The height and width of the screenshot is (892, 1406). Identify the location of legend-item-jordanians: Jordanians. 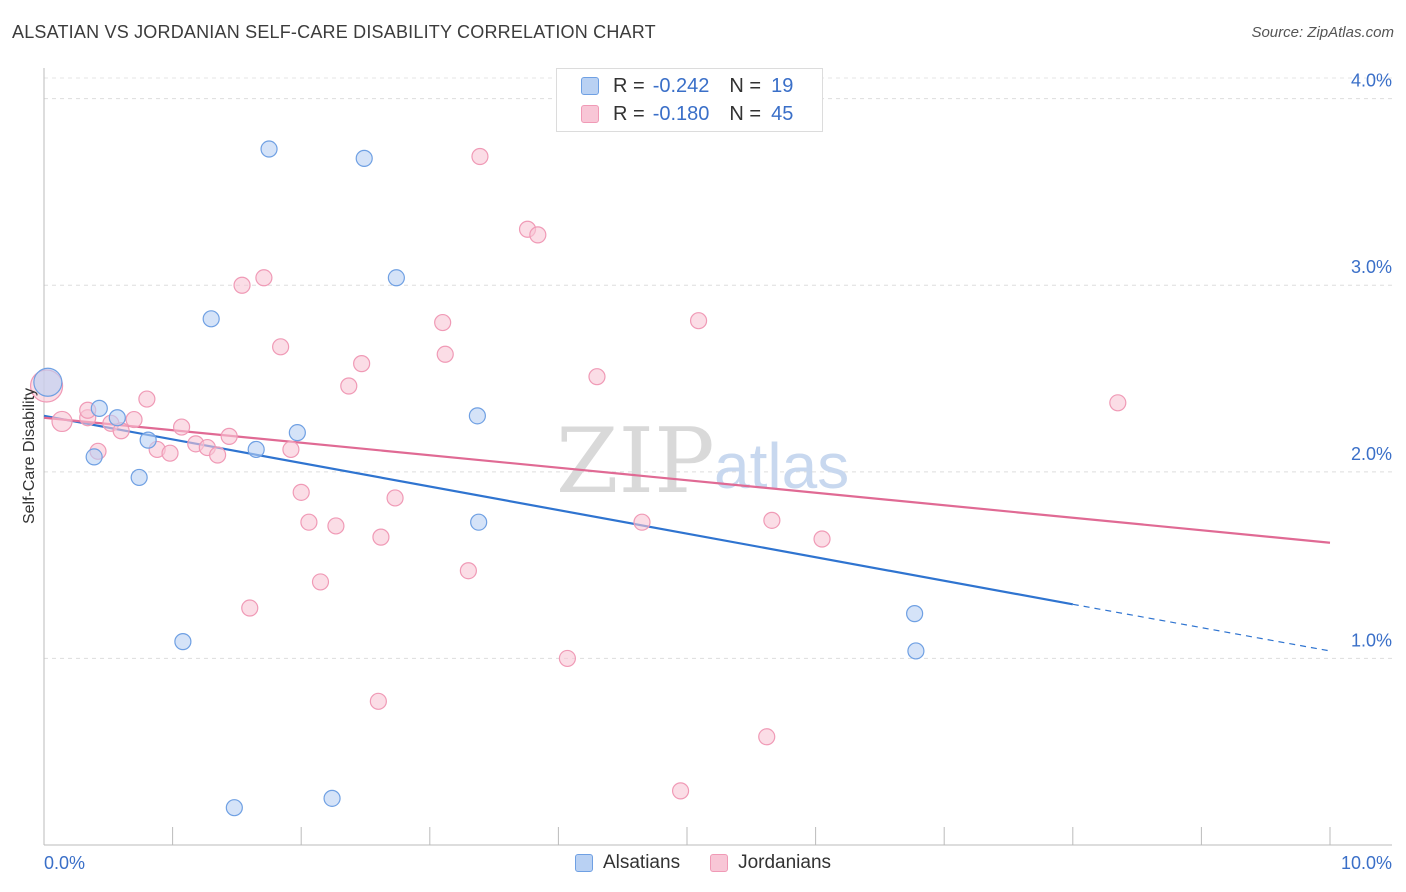
(770, 863).